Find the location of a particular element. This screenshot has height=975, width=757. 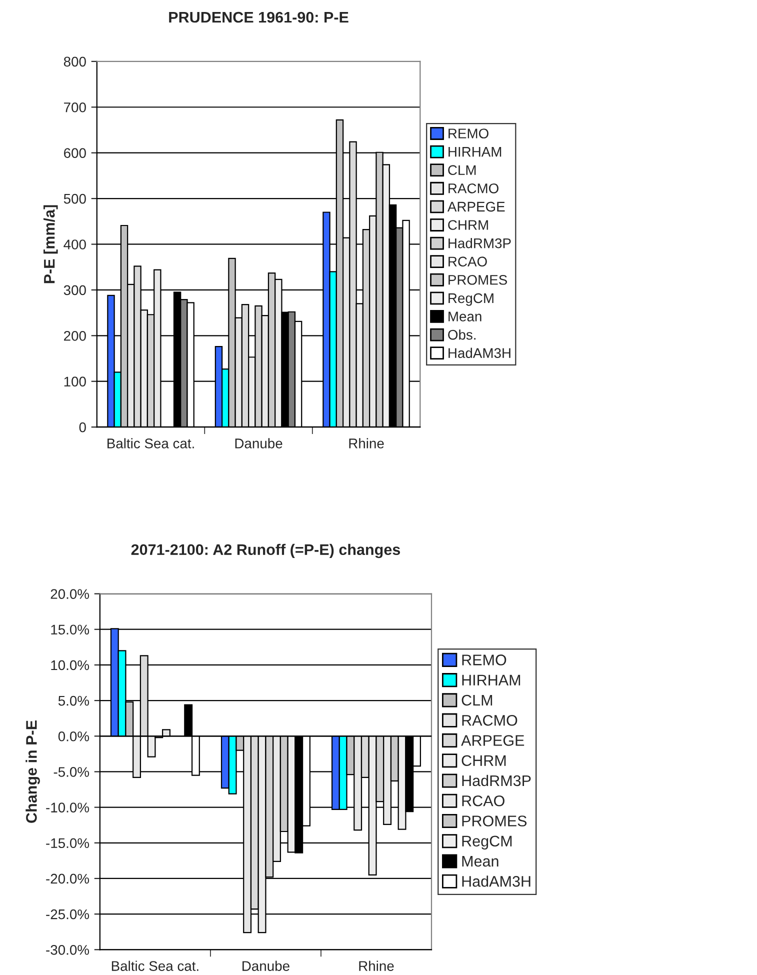

y-tick-label: 10.0% is located at coordinates (70, 665).